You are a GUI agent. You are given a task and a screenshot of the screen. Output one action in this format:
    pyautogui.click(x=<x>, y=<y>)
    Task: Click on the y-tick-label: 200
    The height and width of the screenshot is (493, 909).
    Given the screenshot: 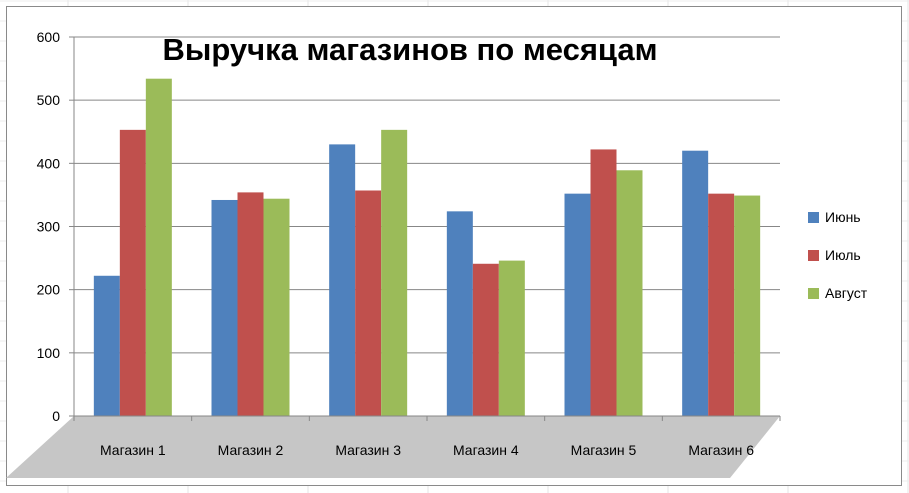 What is the action you would take?
    pyautogui.click(x=49, y=290)
    